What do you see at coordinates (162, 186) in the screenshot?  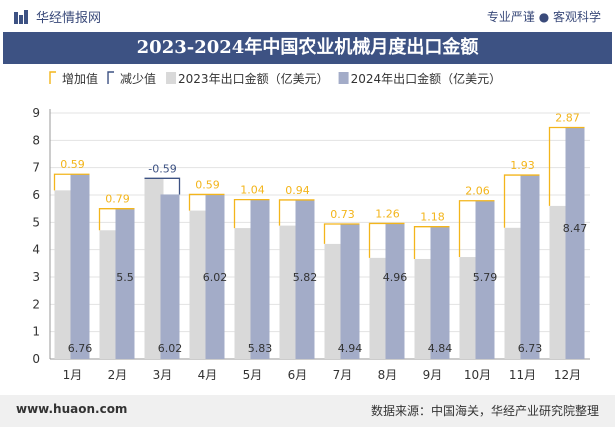 I see `decrease-bracket` at bounding box center [162, 186].